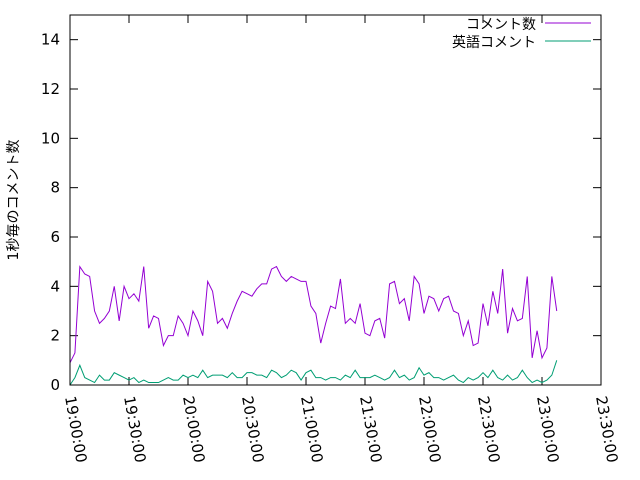 The height and width of the screenshot is (480, 640). What do you see at coordinates (50, 40) in the screenshot?
I see `y-tick-label: 14` at bounding box center [50, 40].